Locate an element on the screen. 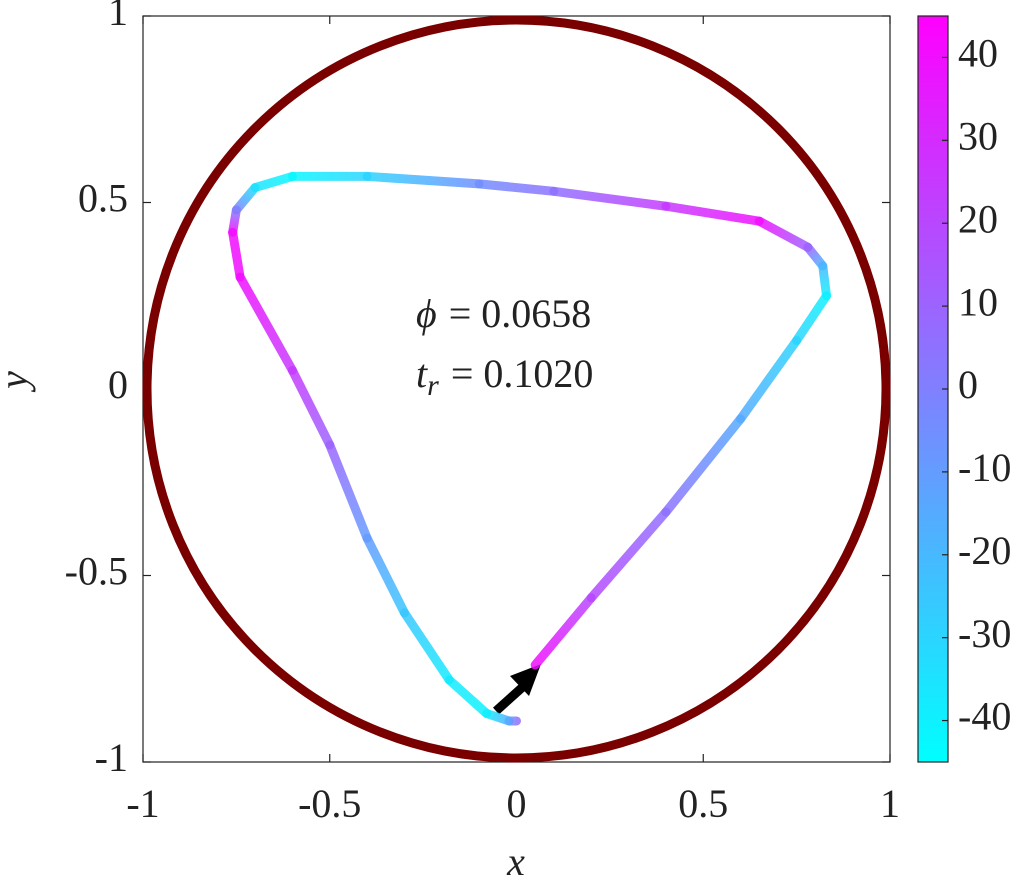  annotation: tr = 0.1020 is located at coordinates (504, 376).